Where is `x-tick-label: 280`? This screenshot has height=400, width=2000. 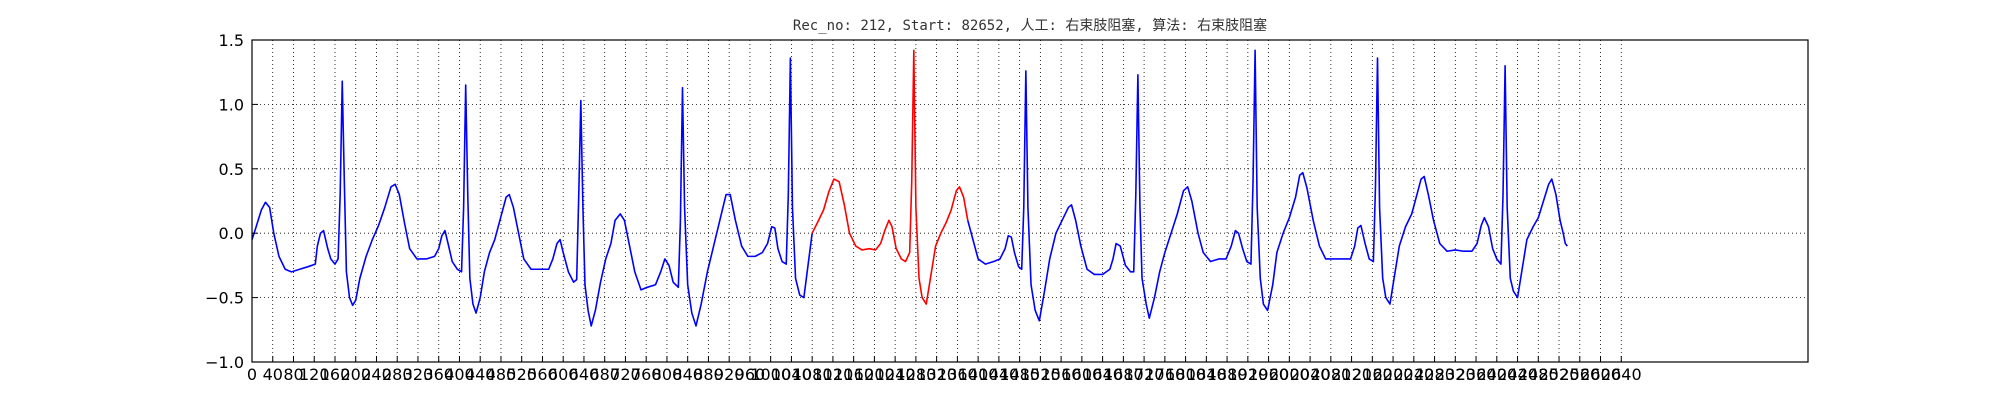 x-tick-label: 280 is located at coordinates (397, 374).